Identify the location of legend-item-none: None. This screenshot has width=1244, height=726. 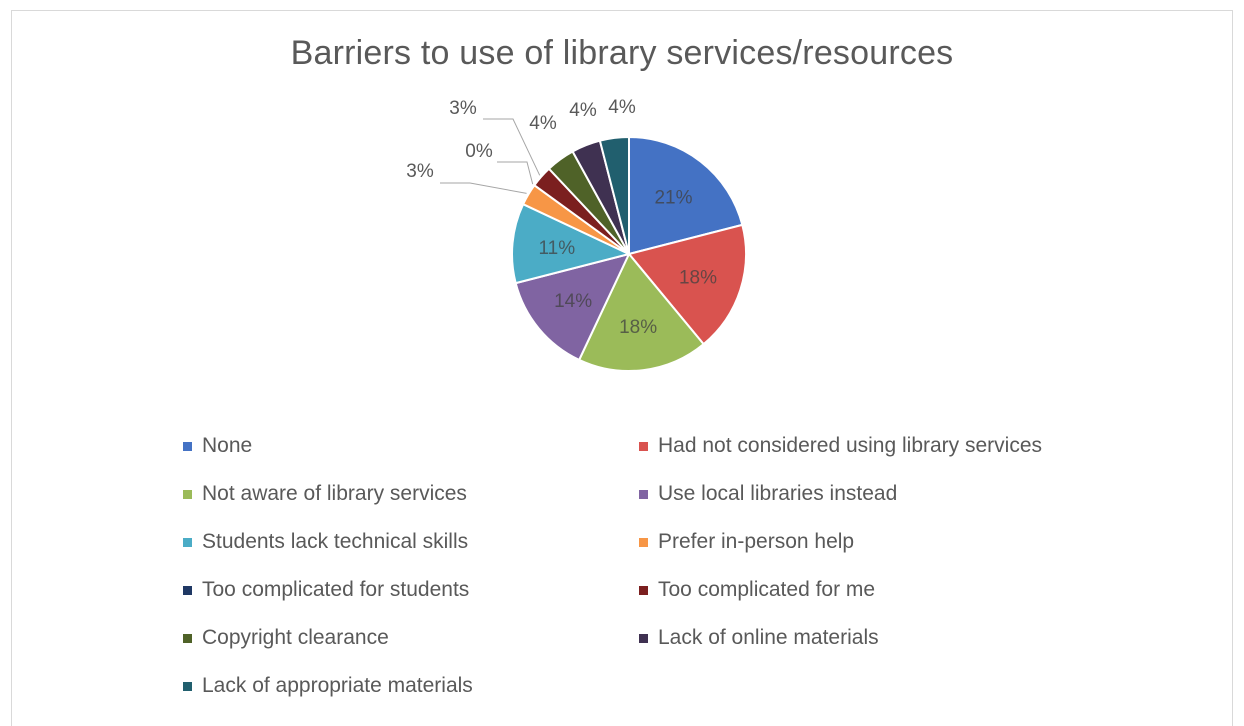
(217, 446).